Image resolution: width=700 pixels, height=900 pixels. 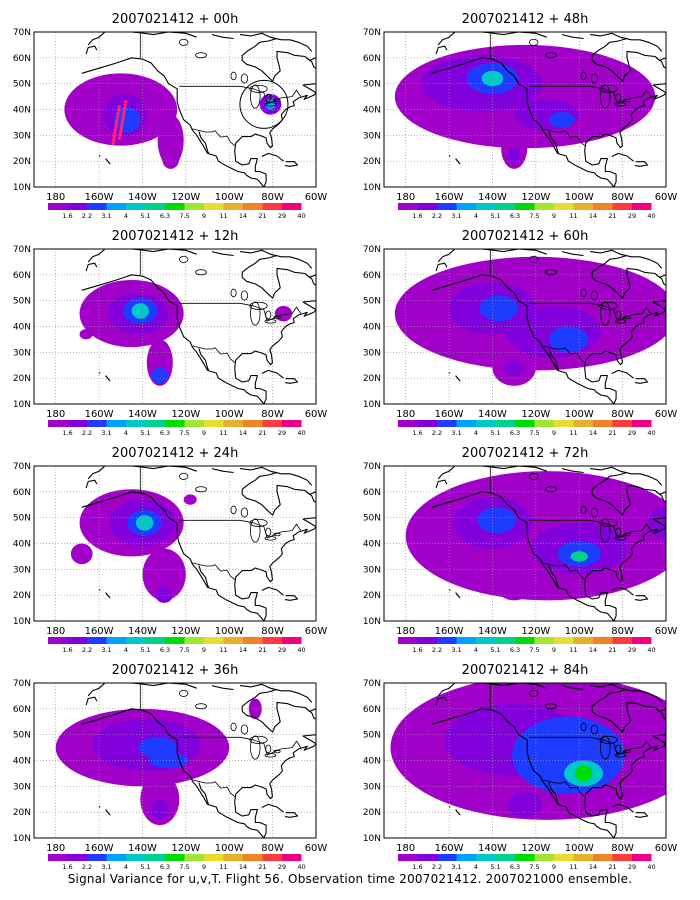 What do you see at coordinates (495, 433) in the screenshot?
I see `colorbar-label: 5.1` at bounding box center [495, 433].